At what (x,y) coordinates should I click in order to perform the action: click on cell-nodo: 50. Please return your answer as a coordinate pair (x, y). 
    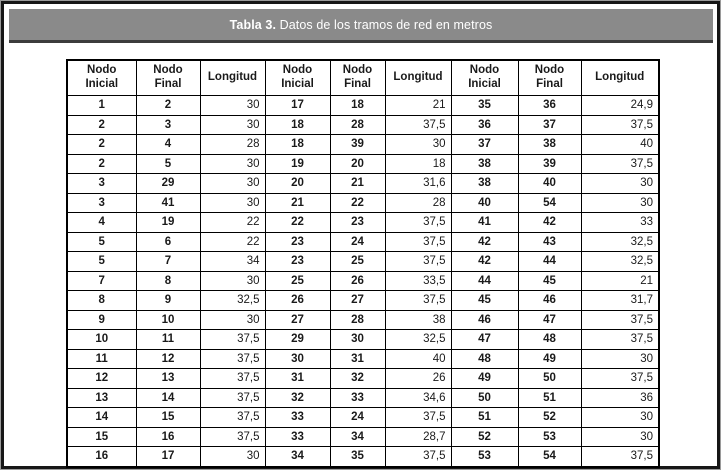
    Looking at the image, I should click on (484, 397).